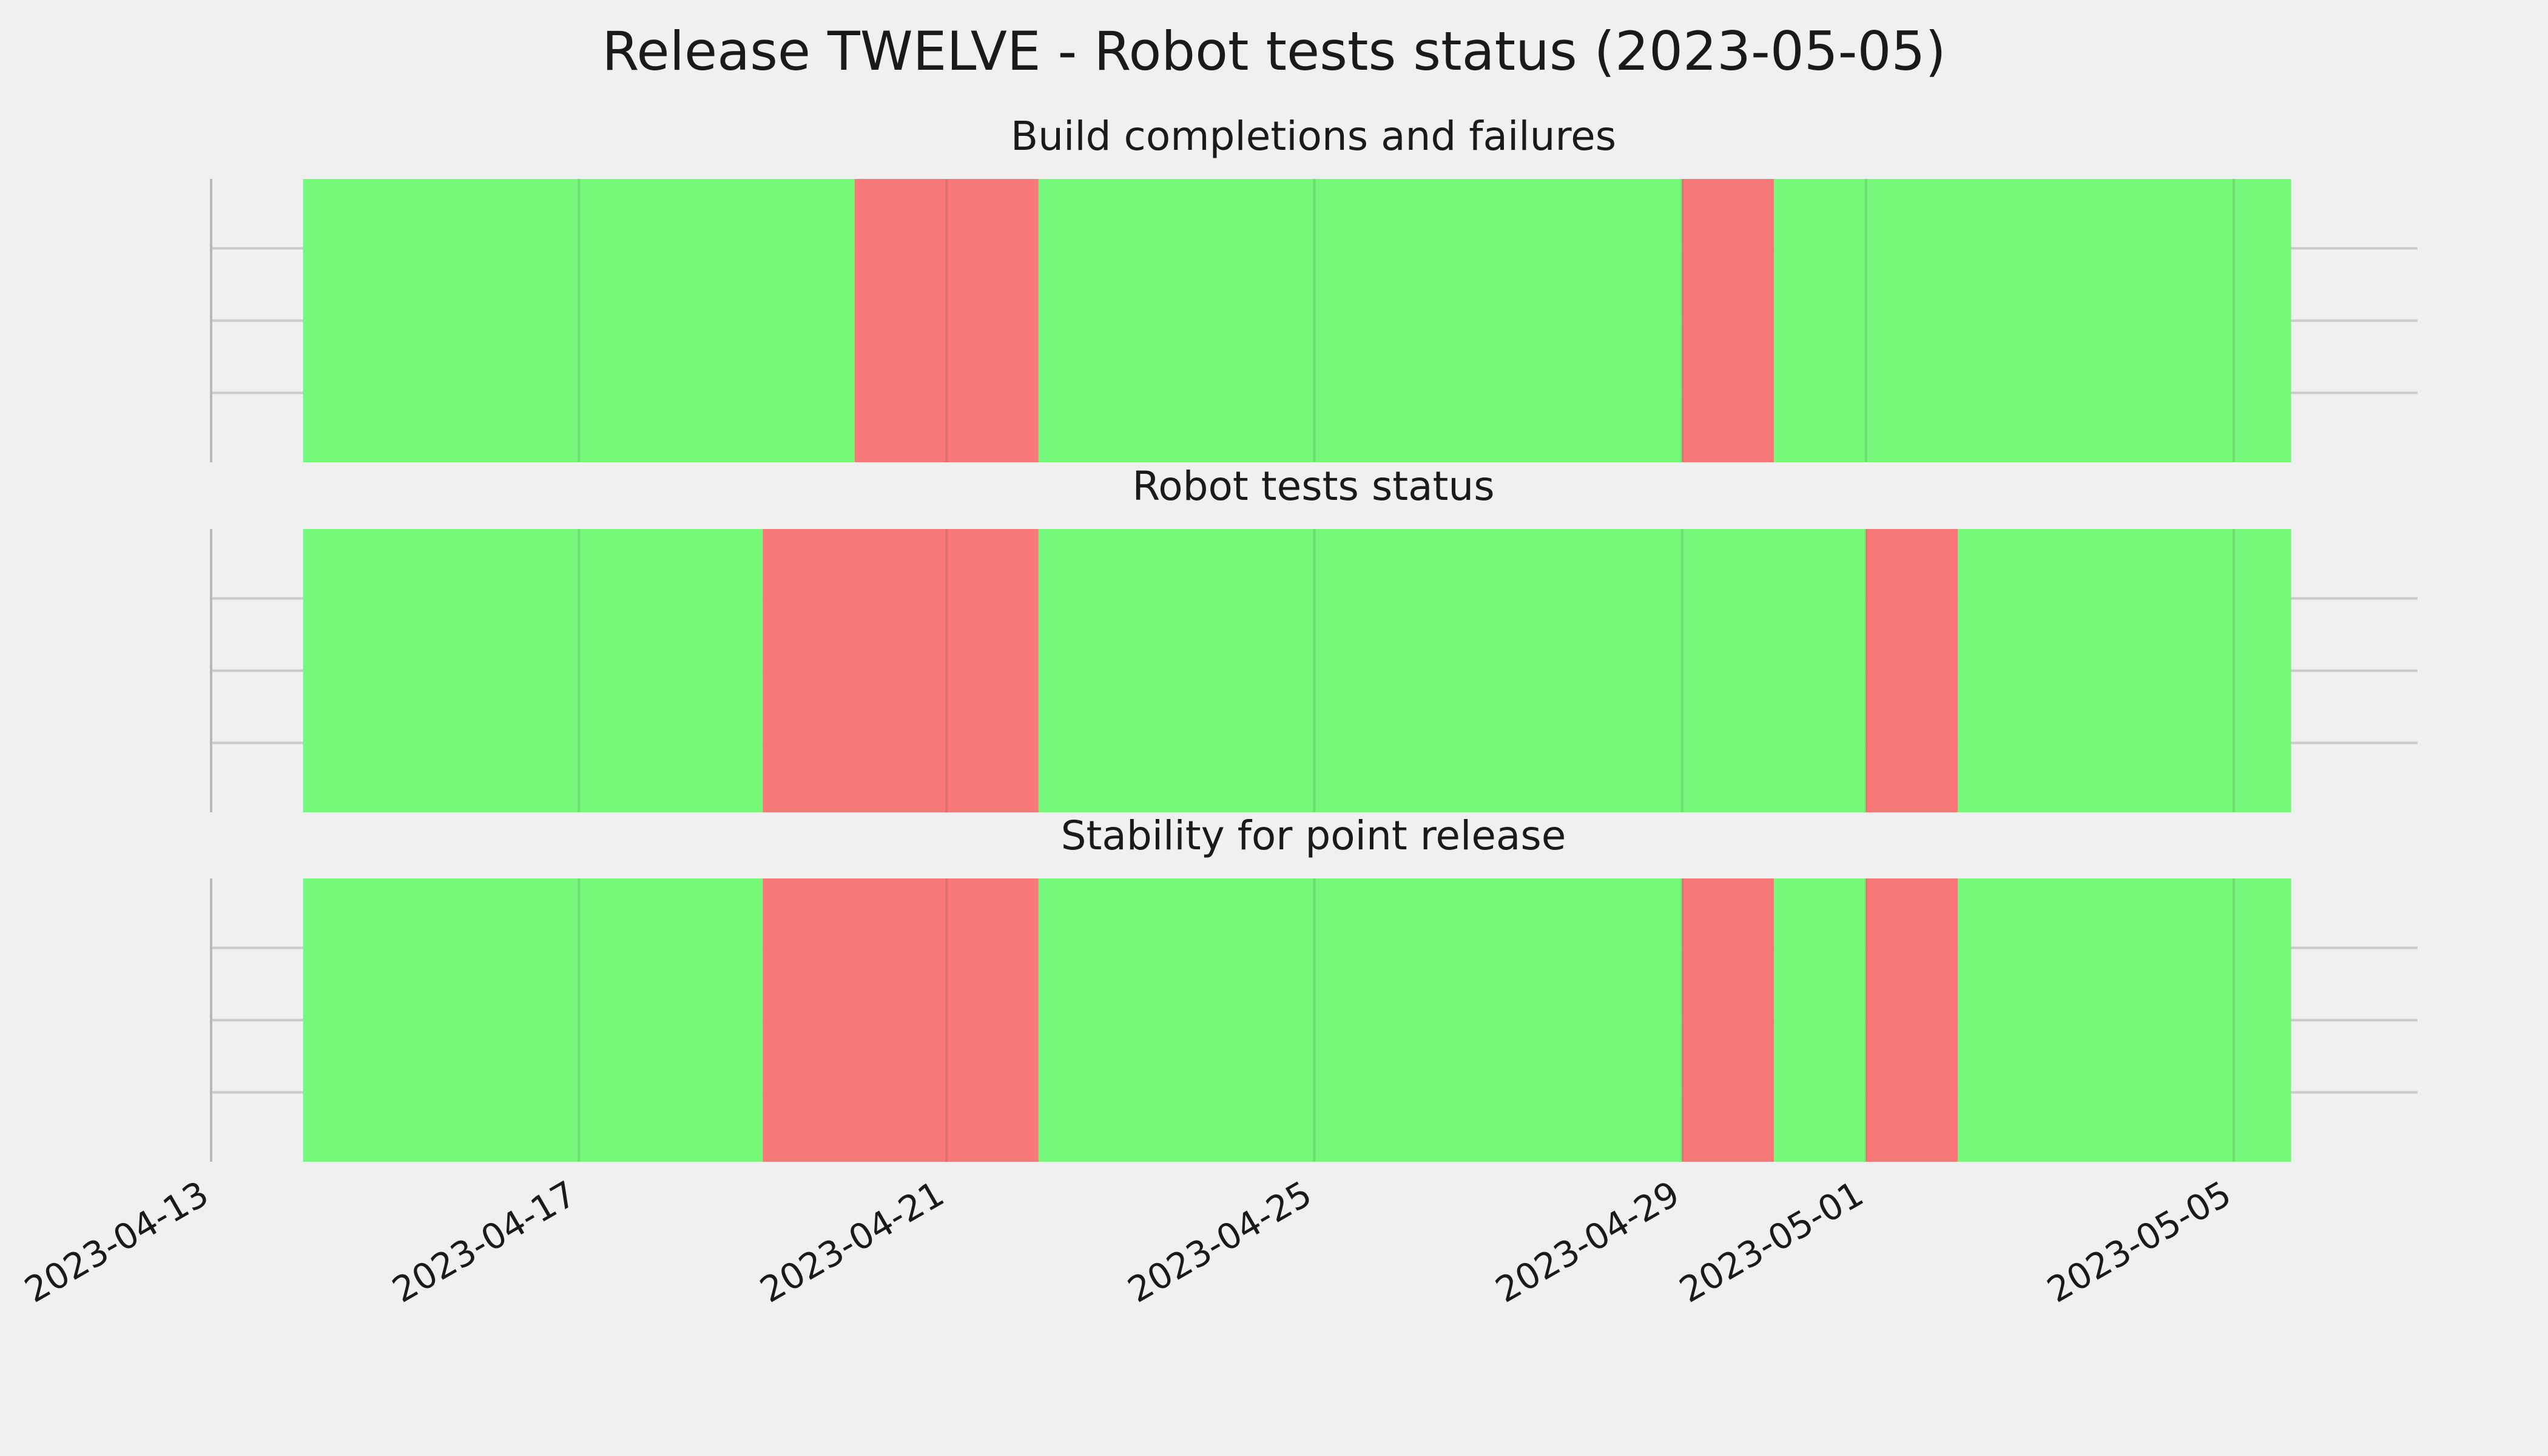 This screenshot has width=2548, height=1456. Describe the element at coordinates (484, 1241) in the screenshot. I see `x-tick-label: 2023-04-17` at that location.